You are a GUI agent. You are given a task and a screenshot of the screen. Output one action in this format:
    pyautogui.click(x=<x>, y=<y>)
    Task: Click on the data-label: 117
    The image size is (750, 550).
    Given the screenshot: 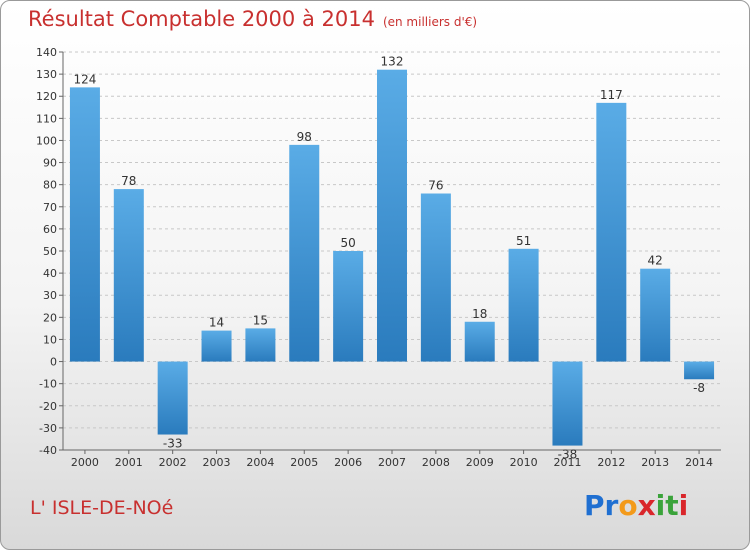 What is the action you would take?
    pyautogui.click(x=611, y=95)
    